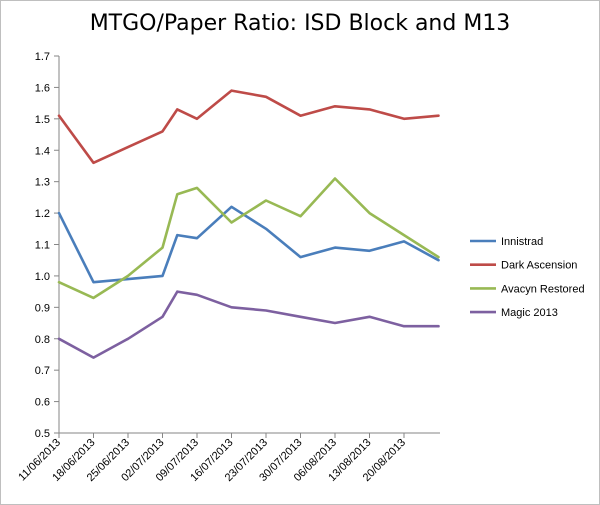 This screenshot has height=505, width=600. Describe the element at coordinates (42, 57) in the screenshot. I see `y-tick-label: 1.7` at that location.